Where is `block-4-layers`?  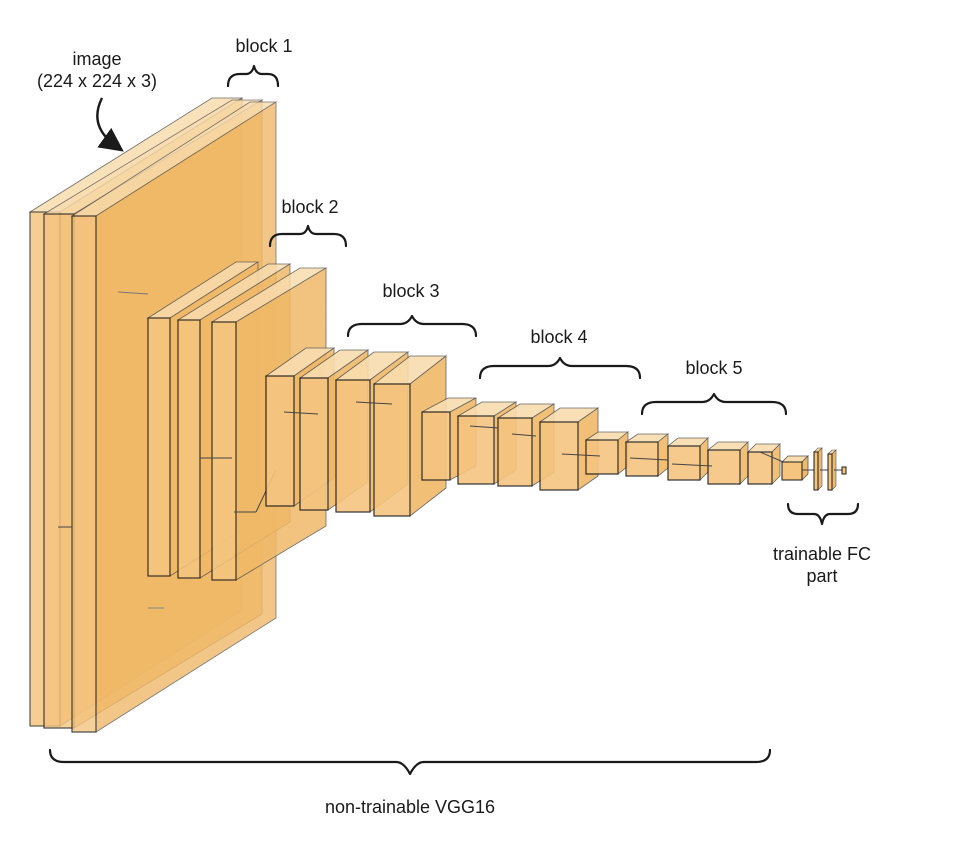 block-4-layers is located at coordinates (510, 444).